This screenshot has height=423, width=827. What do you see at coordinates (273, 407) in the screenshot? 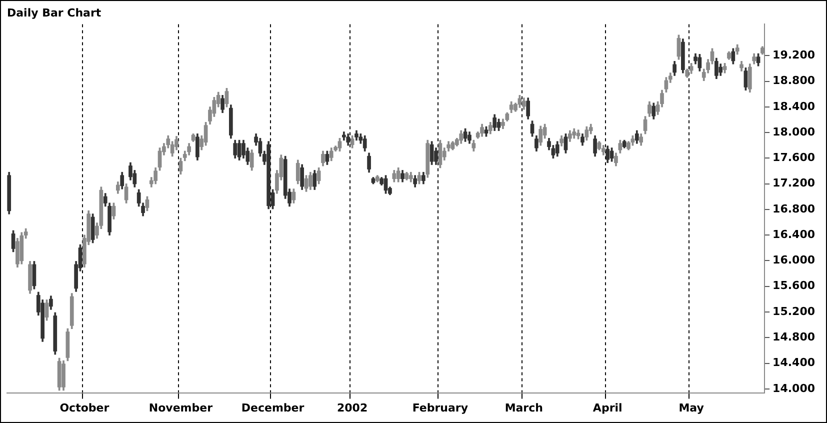
I see `x-tick-label: December` at bounding box center [273, 407].